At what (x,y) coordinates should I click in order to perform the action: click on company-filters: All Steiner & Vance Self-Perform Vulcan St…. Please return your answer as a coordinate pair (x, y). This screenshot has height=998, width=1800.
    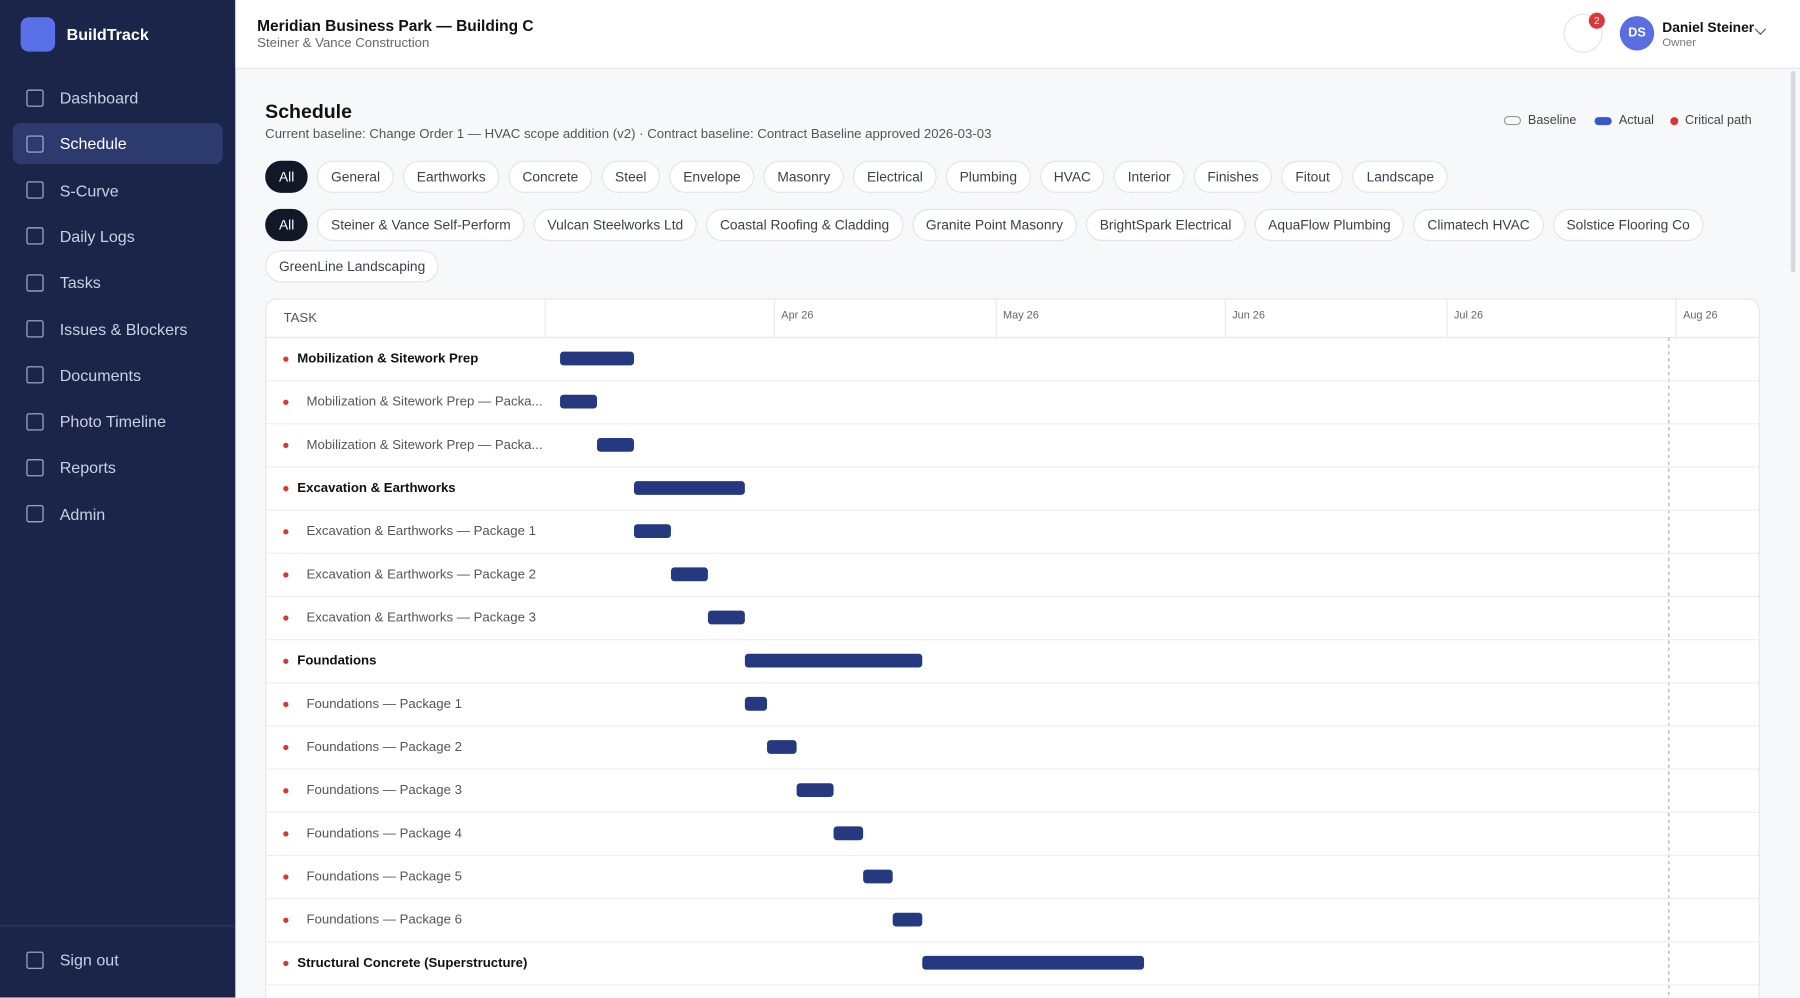
    Looking at the image, I should click on (1011, 250).